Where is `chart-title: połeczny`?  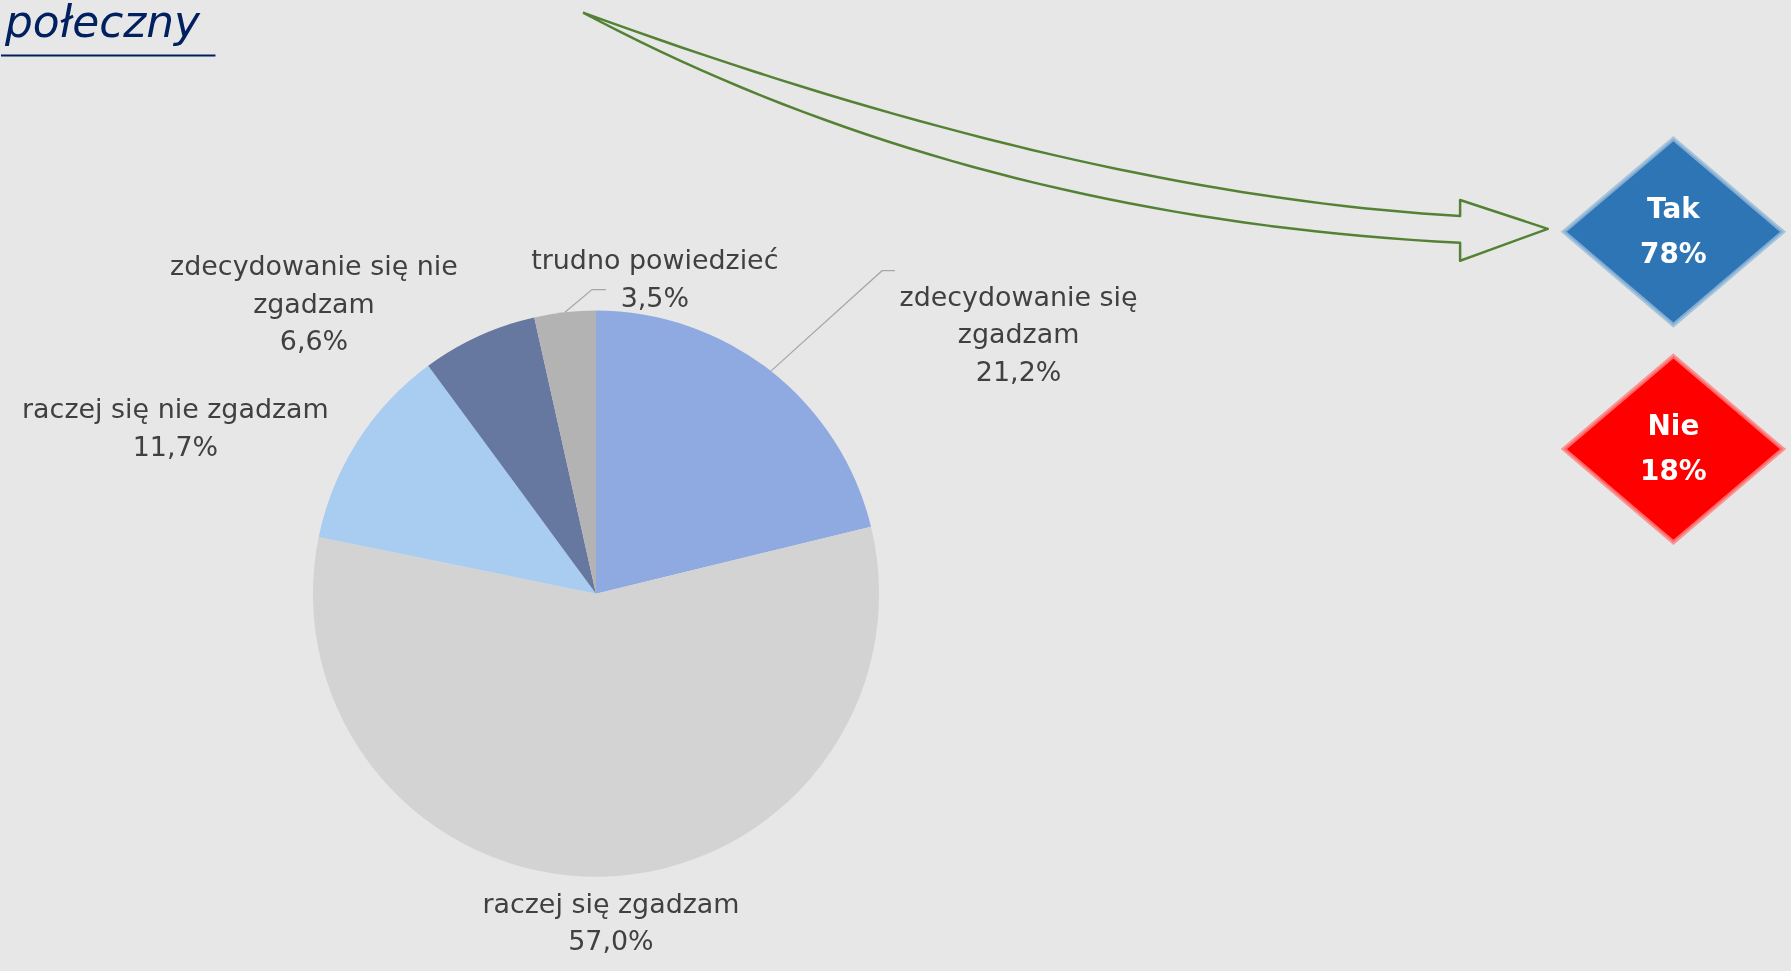 chart-title: połeczny is located at coordinates (102, 23).